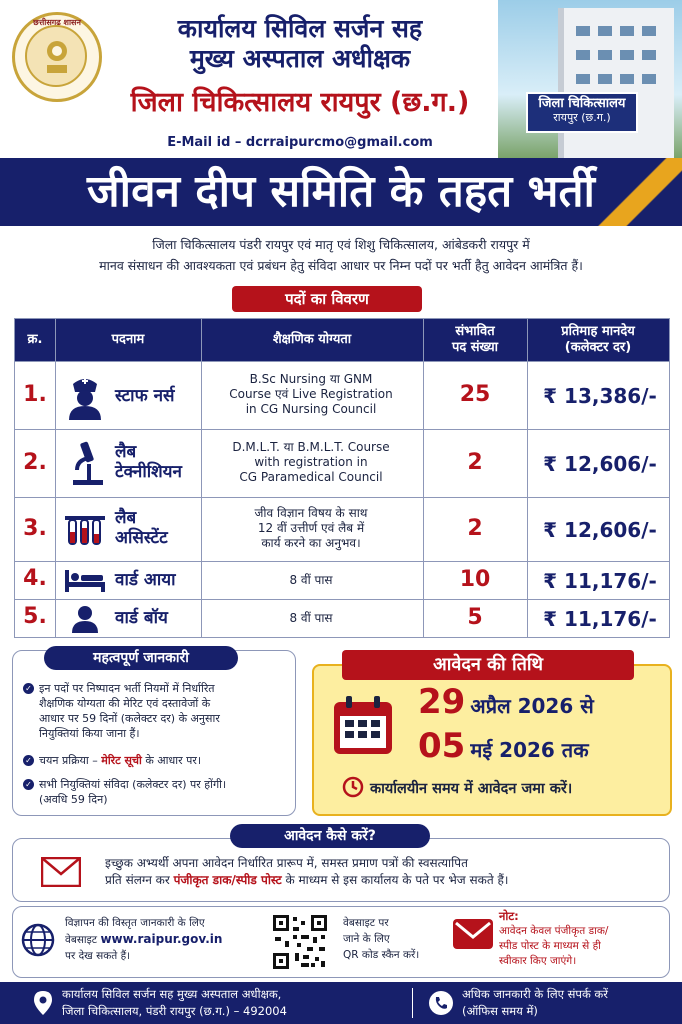  Describe the element at coordinates (161, 939) in the screenshot. I see `website-link: www.raipur.gov.in` at that location.